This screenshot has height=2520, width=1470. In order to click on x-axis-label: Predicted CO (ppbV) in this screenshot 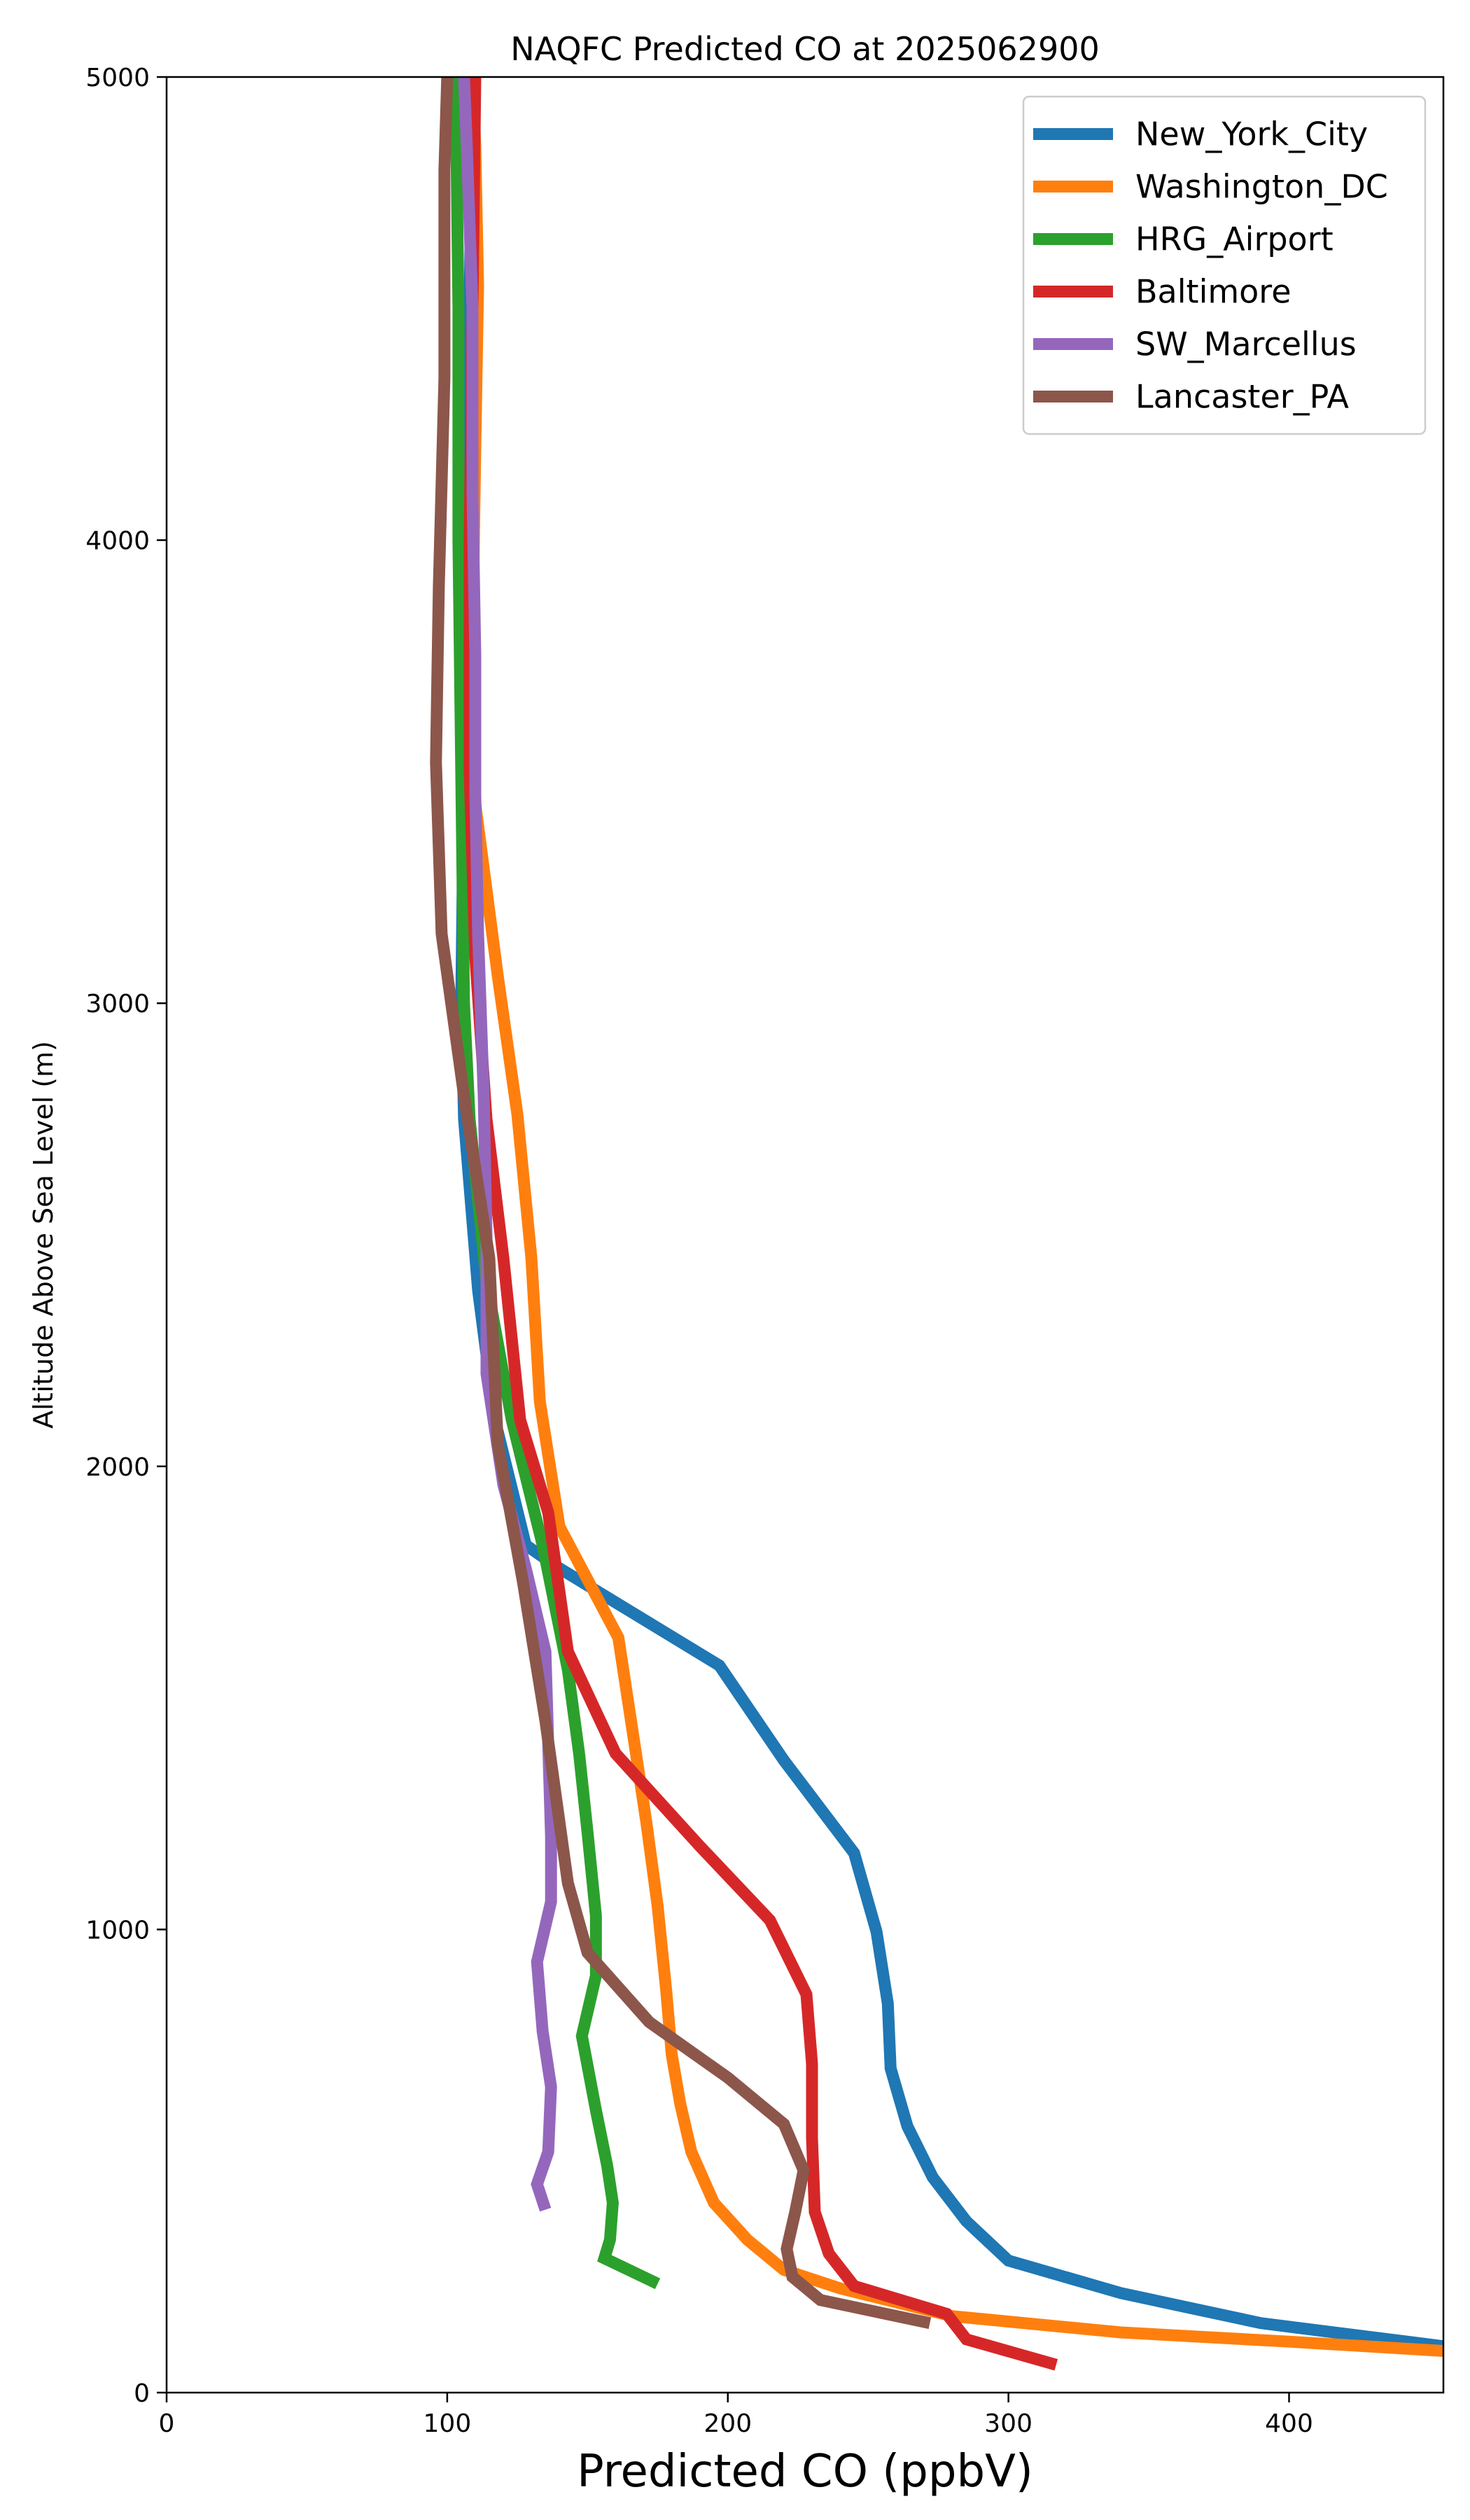, I will do `click(805, 2472)`.